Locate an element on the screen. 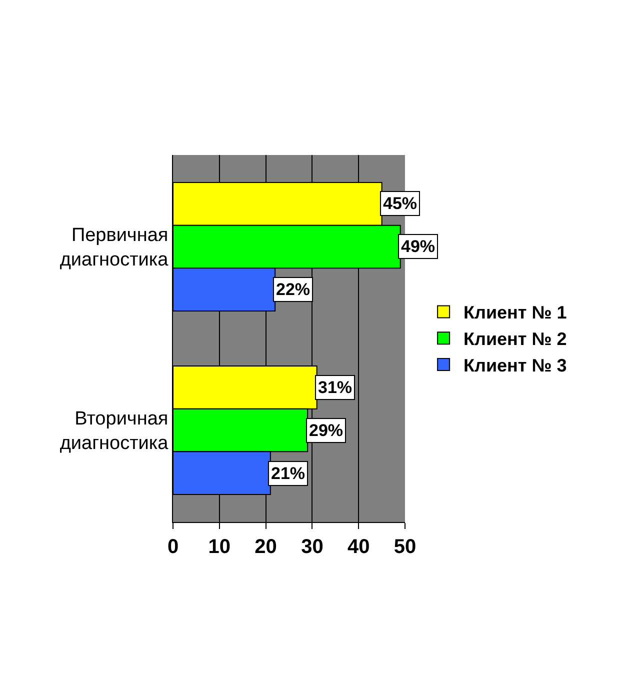 The width and height of the screenshot is (621, 699). x-tick-label: 0 is located at coordinates (173, 547).